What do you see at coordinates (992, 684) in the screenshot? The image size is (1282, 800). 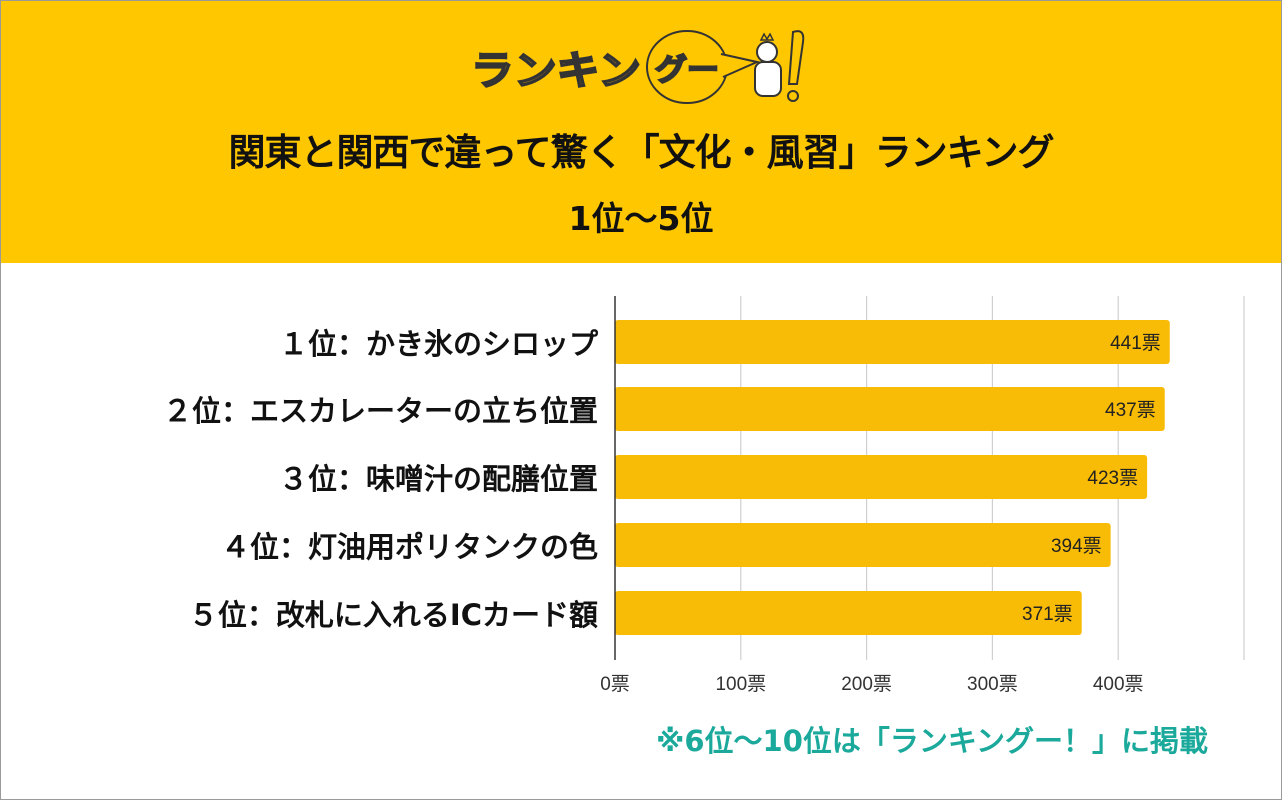 I see `x-tick-label: 300票` at bounding box center [992, 684].